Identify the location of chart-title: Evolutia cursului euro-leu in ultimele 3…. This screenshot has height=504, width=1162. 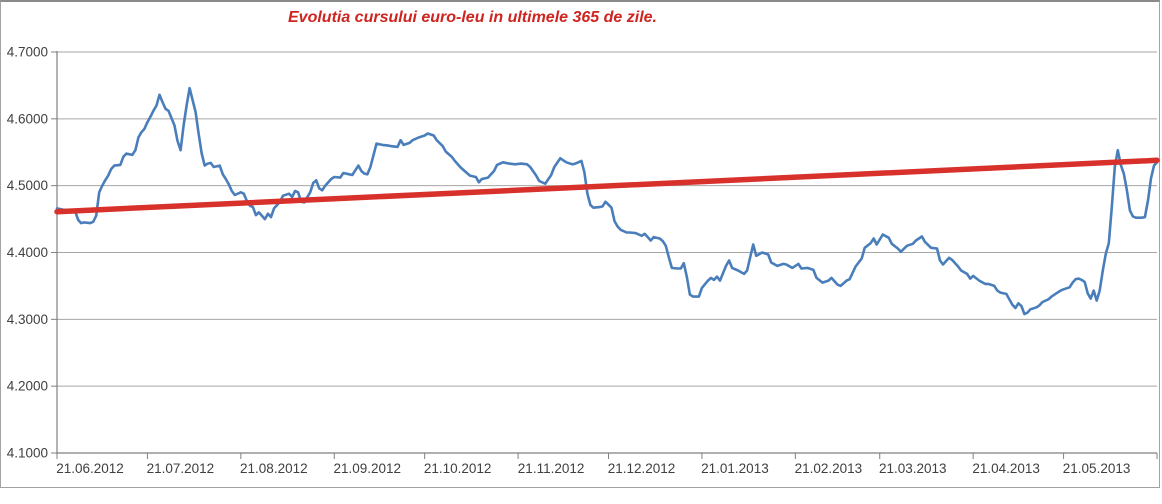
(472, 17).